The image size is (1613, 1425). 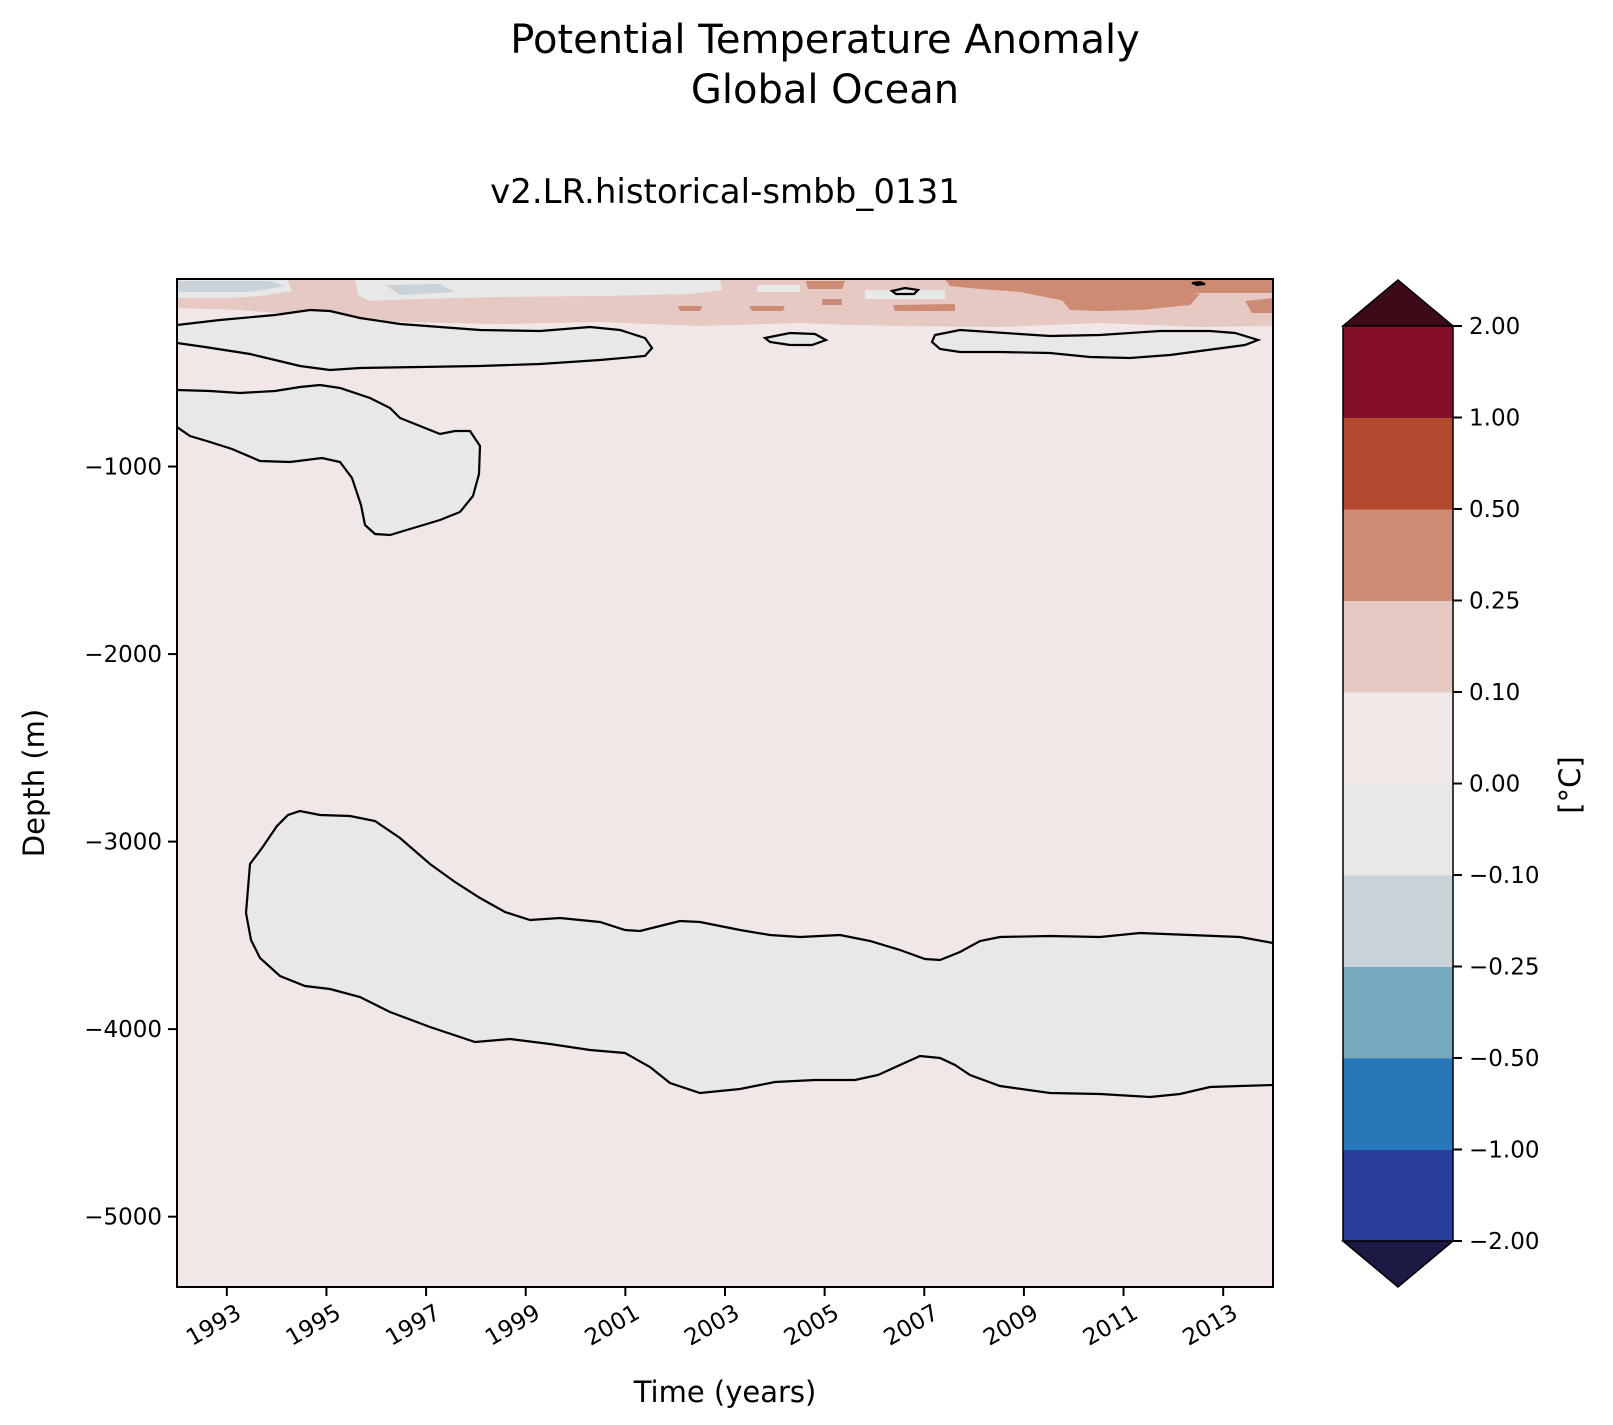 What do you see at coordinates (1504, 876) in the screenshot?
I see `colorbar-tick-label-4: −0.10` at bounding box center [1504, 876].